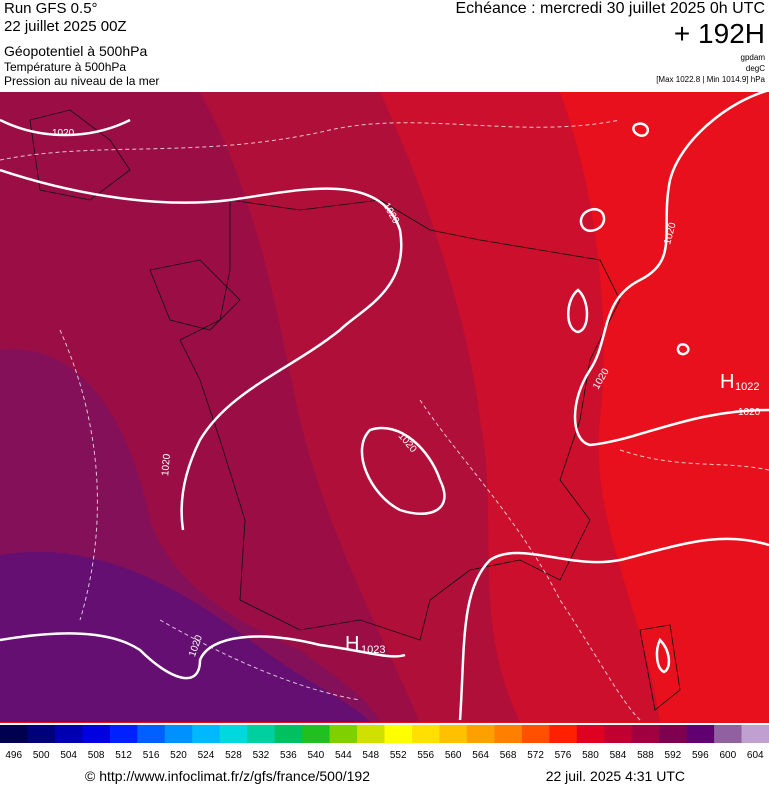 Image resolution: width=769 pixels, height=786 pixels. I want to click on run-date: 22 juillet 2025 00Z, so click(65, 26).